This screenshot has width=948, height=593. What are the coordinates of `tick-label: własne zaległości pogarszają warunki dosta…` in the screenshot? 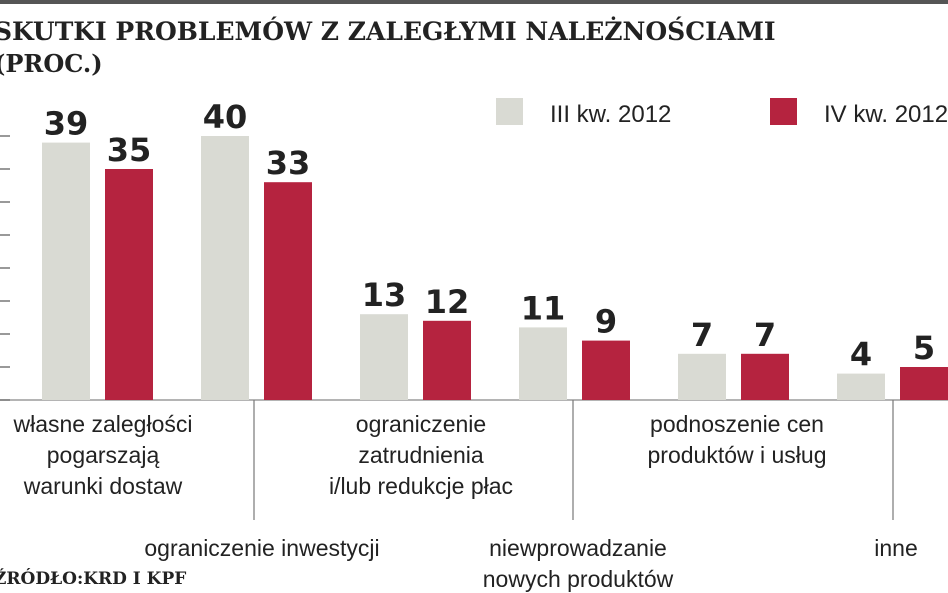 It's located at (103, 455).